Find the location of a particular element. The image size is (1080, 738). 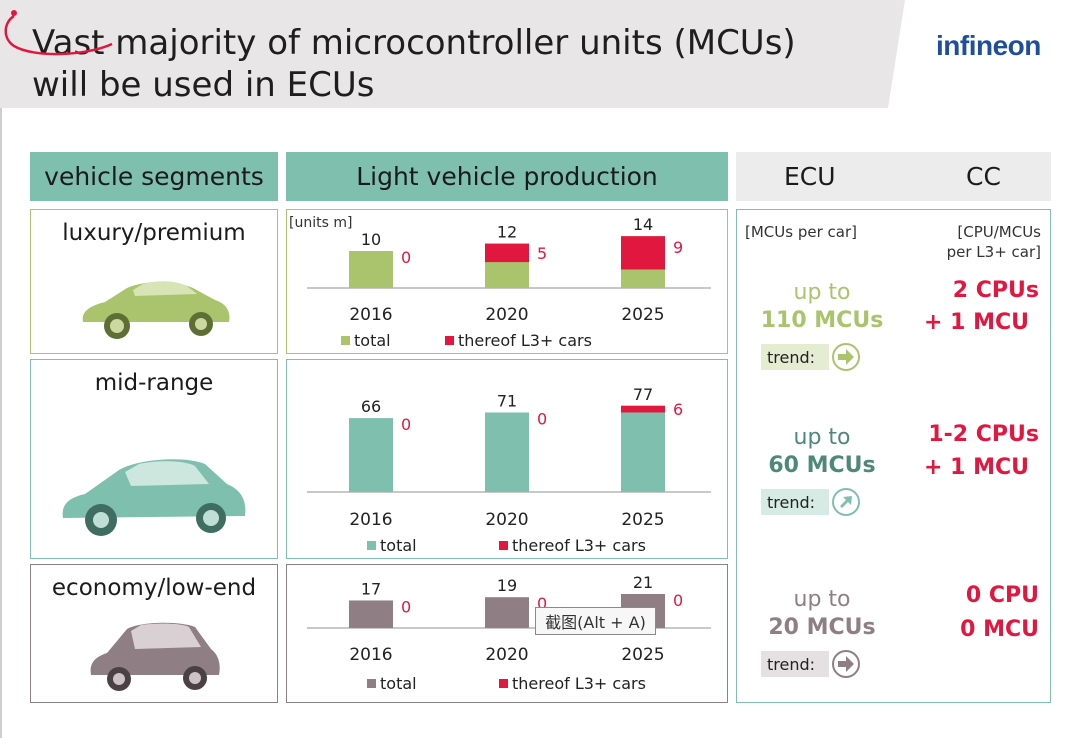

cc-cpu-economy: 0 CPU is located at coordinates (1002, 595).